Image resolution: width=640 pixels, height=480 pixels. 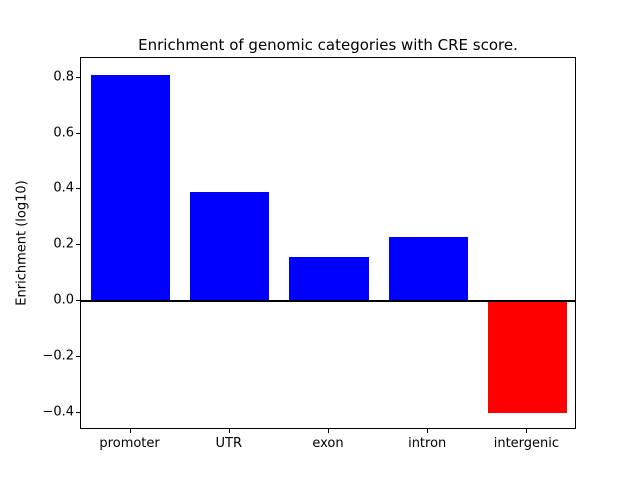 I want to click on x-tick-label-intergenic: intergenic, so click(x=526, y=443).